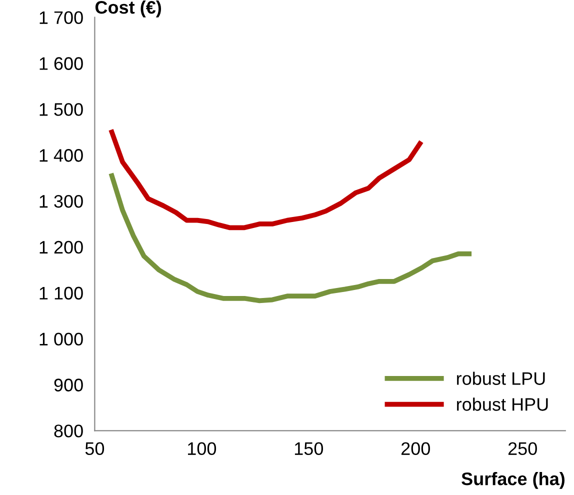 The image size is (574, 495). What do you see at coordinates (522, 449) in the screenshot?
I see `x-tick-label: 250` at bounding box center [522, 449].